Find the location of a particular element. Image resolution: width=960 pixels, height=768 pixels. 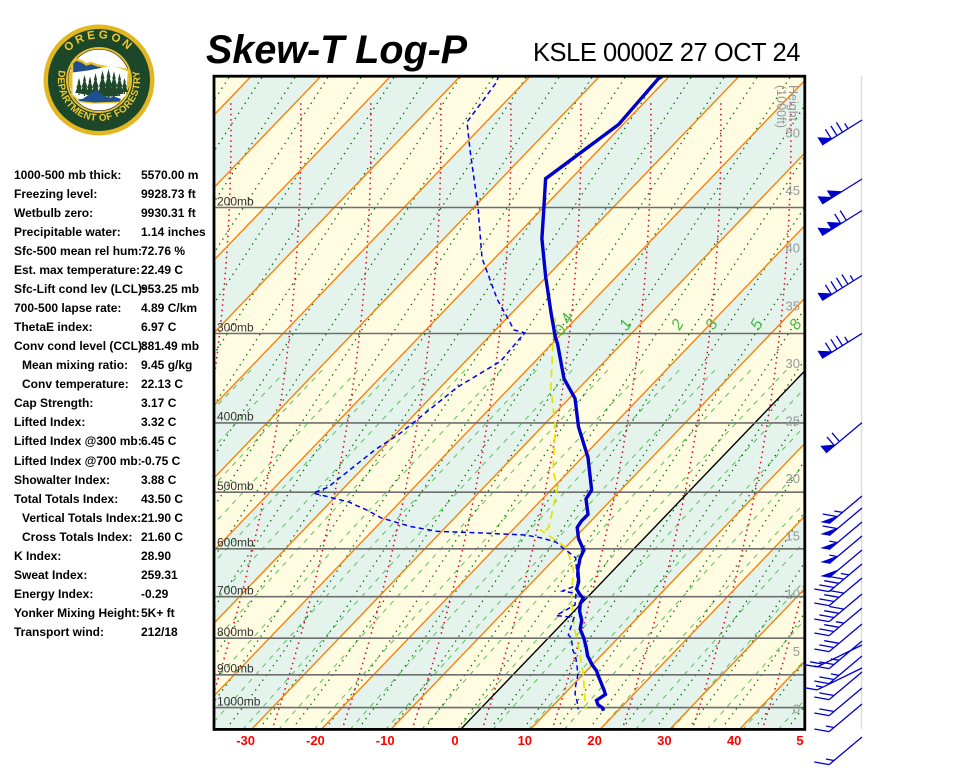

svg-text: 1000mb is located at coordinates (239, 701).